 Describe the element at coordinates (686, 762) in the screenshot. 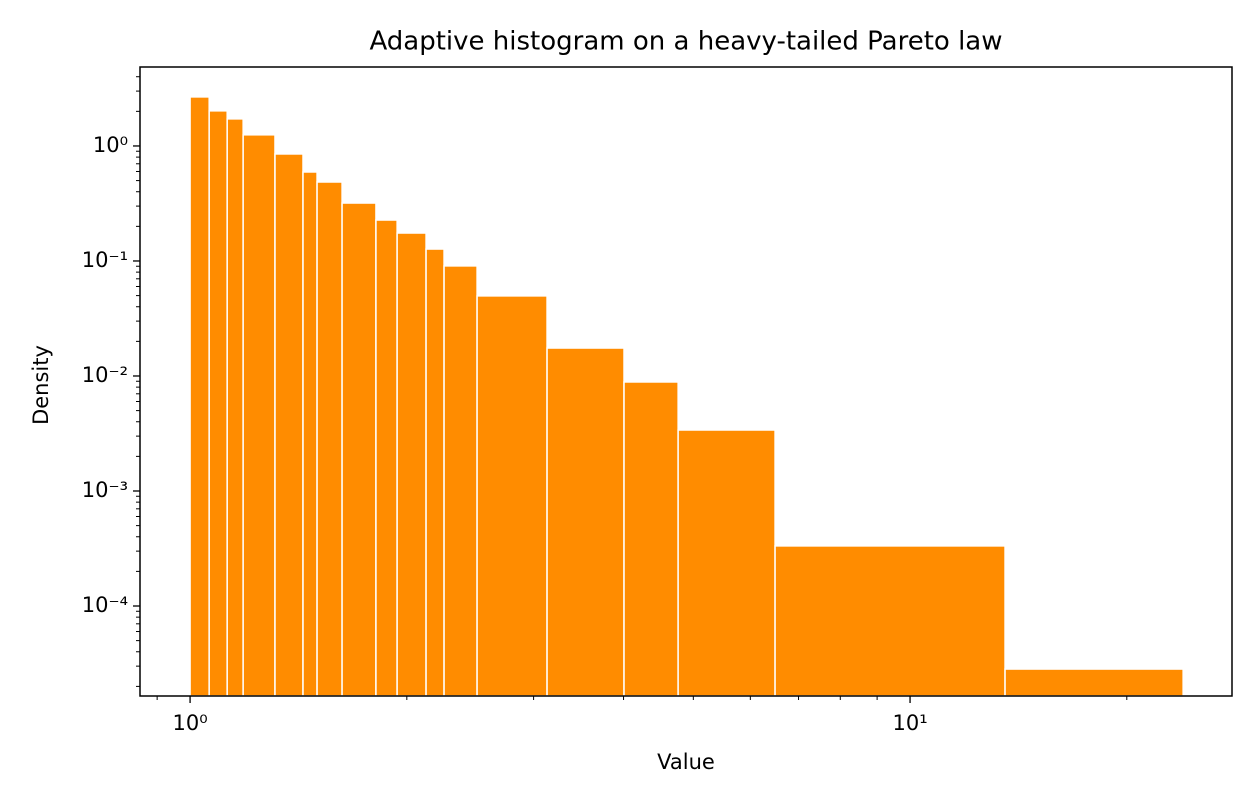

I see `x-axis-label: Value` at that location.